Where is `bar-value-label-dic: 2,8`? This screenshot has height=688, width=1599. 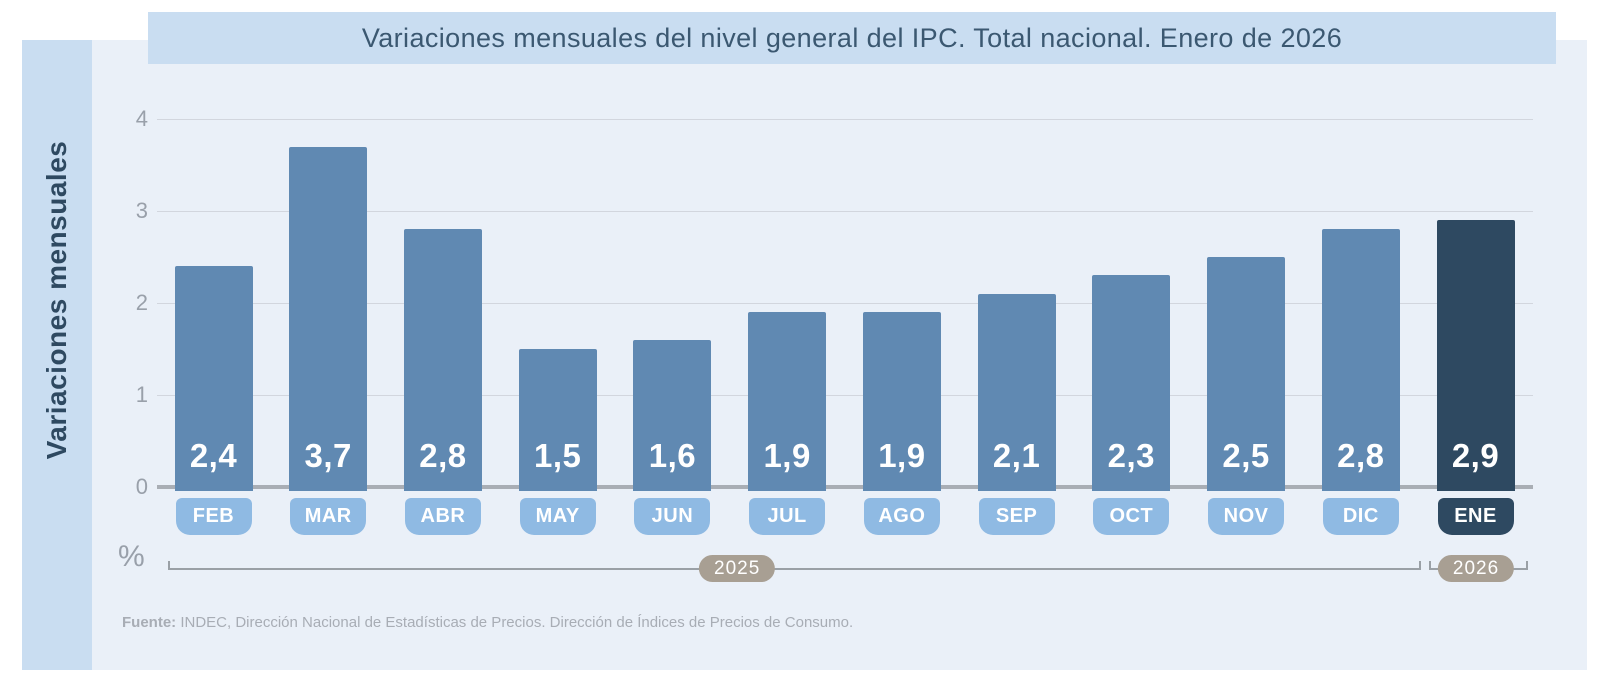
bar-value-label-dic: 2,8 is located at coordinates (1361, 455).